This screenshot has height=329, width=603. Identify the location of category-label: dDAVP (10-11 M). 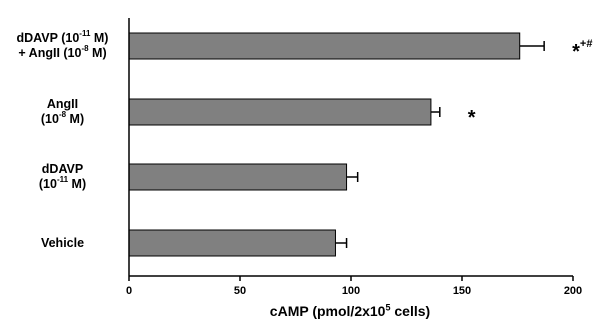
(62, 177).